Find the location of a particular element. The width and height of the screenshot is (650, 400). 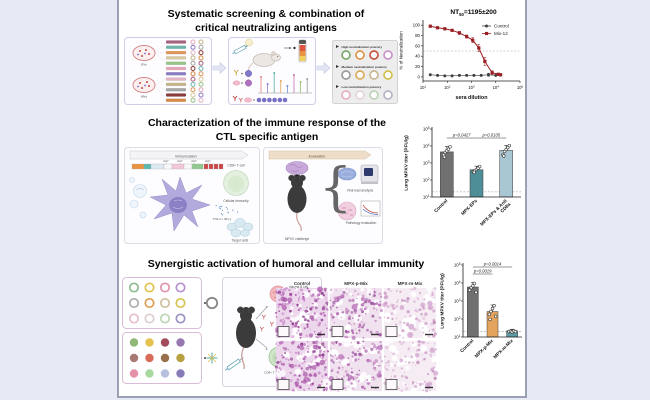

qpcr-machine-icon is located at coordinates (369, 174).